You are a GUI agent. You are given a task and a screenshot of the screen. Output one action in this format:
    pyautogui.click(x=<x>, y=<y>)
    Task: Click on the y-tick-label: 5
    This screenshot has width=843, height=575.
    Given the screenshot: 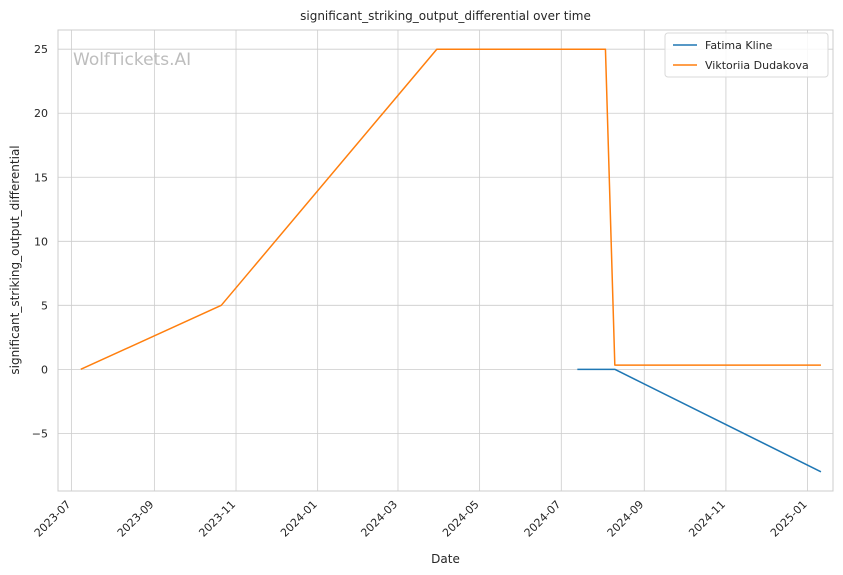 What is the action you would take?
    pyautogui.click(x=44, y=305)
    